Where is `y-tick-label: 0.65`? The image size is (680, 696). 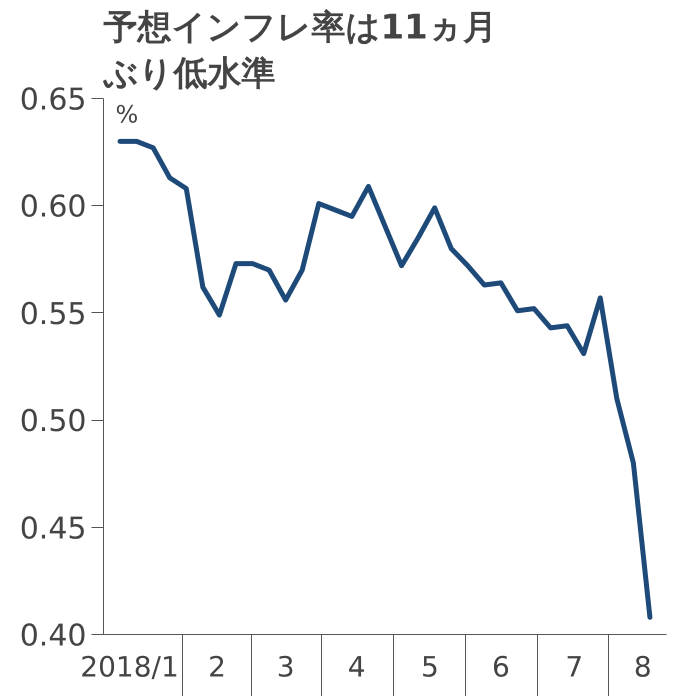
y-tick-label: 0.65 is located at coordinates (53, 100).